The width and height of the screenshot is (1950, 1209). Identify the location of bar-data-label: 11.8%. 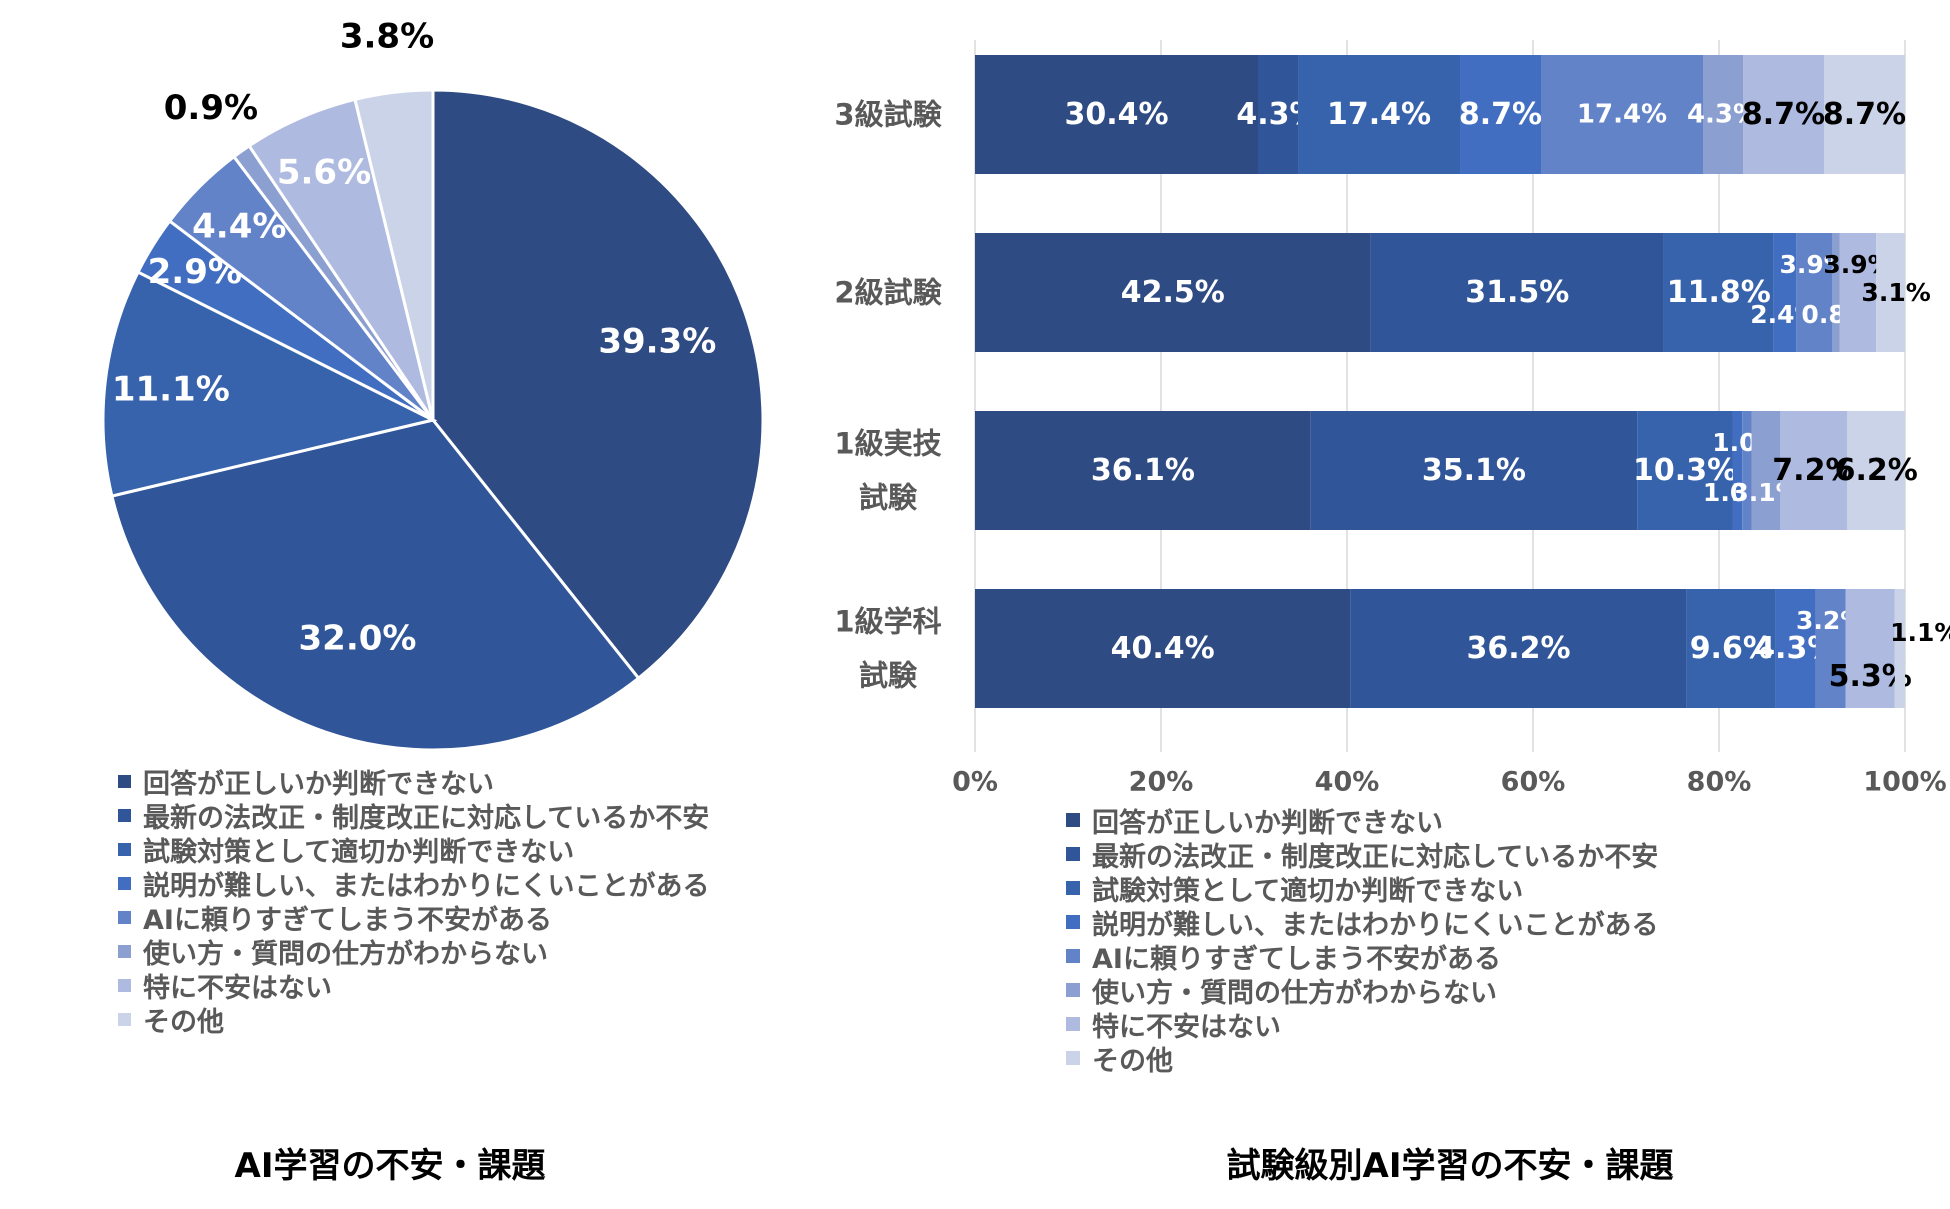
(1719, 292).